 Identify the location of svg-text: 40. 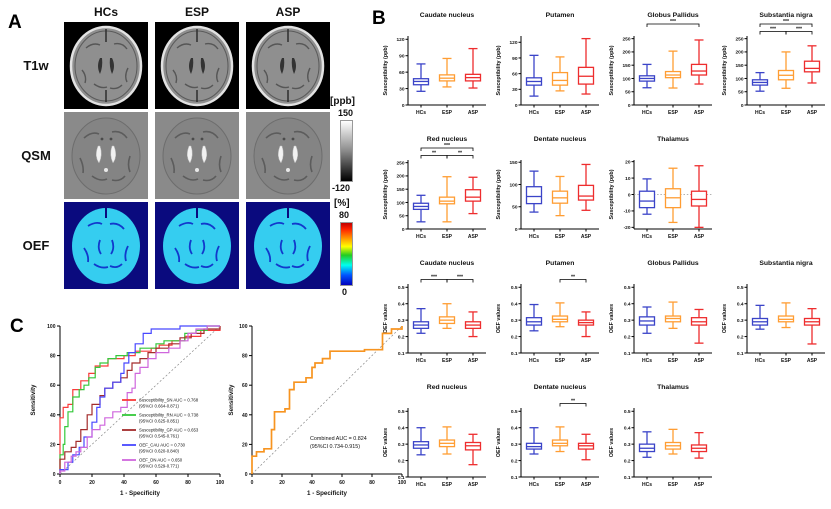
(53, 416).